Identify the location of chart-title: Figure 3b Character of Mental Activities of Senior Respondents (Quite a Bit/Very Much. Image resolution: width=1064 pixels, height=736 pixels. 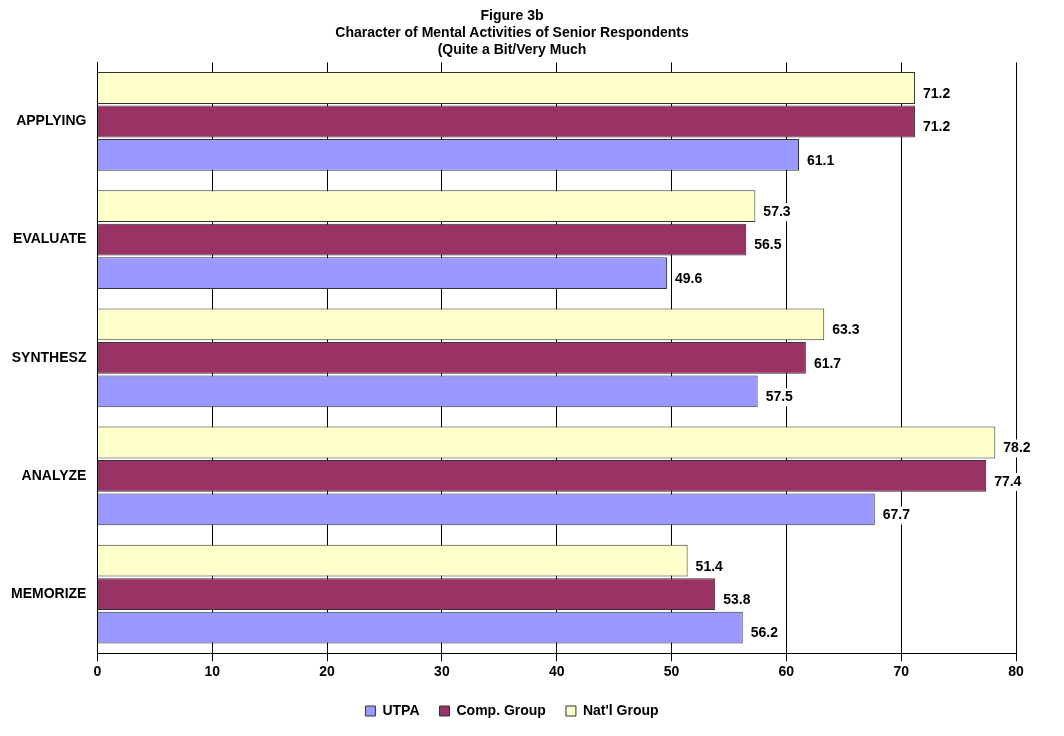
(512, 32).